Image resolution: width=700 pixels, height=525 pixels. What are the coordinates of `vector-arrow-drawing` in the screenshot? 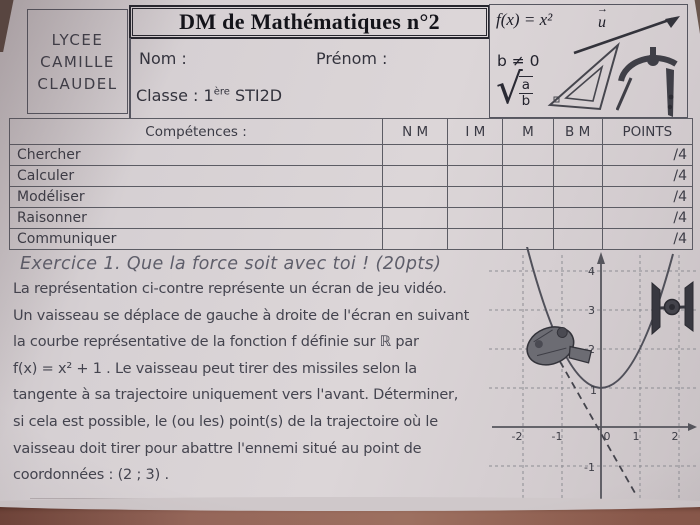 It's located at (626, 35).